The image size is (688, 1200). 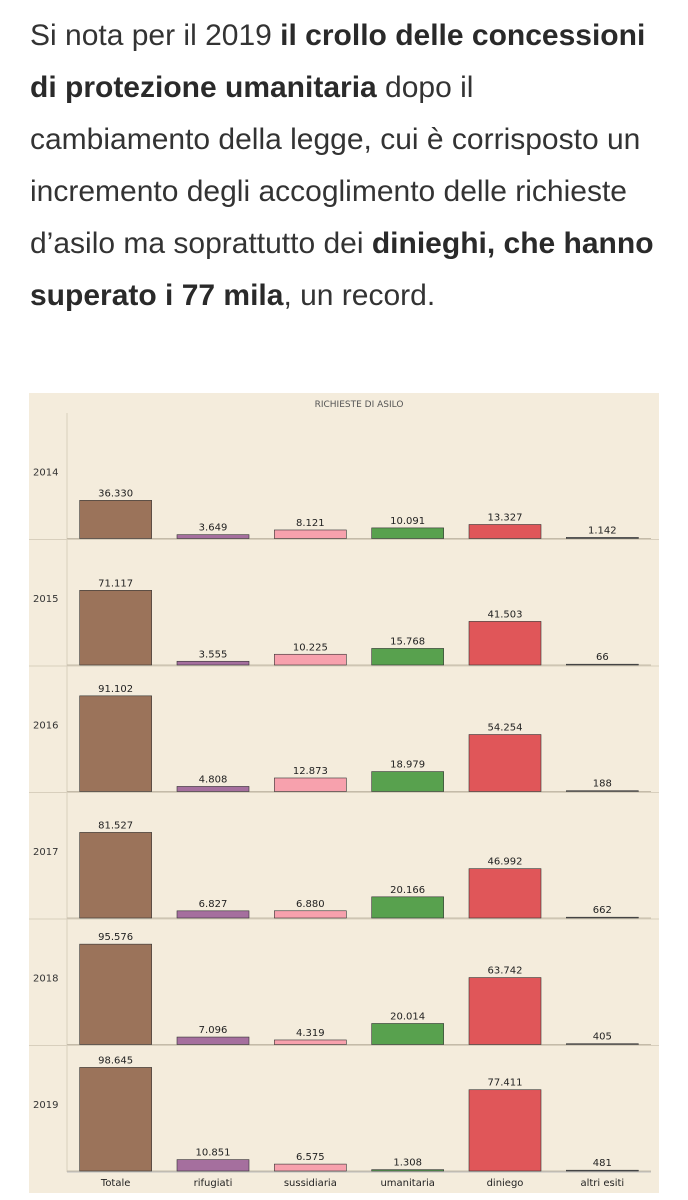 What do you see at coordinates (115, 994) in the screenshot?
I see `bar-Totale-2018` at bounding box center [115, 994].